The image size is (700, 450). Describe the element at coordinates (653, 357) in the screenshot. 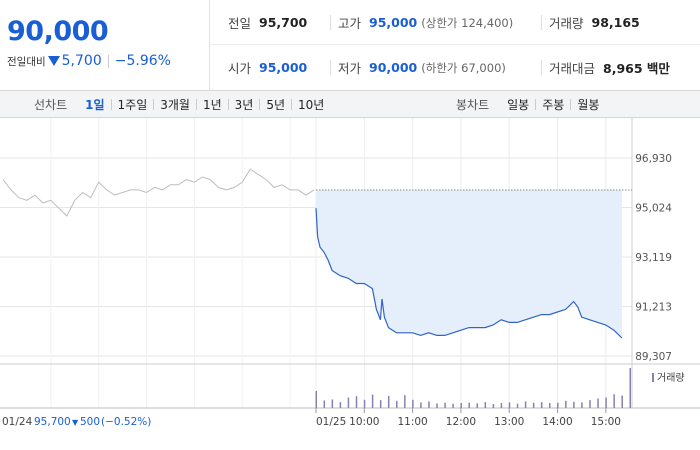

I see `y-tick-label: 89,307` at that location.